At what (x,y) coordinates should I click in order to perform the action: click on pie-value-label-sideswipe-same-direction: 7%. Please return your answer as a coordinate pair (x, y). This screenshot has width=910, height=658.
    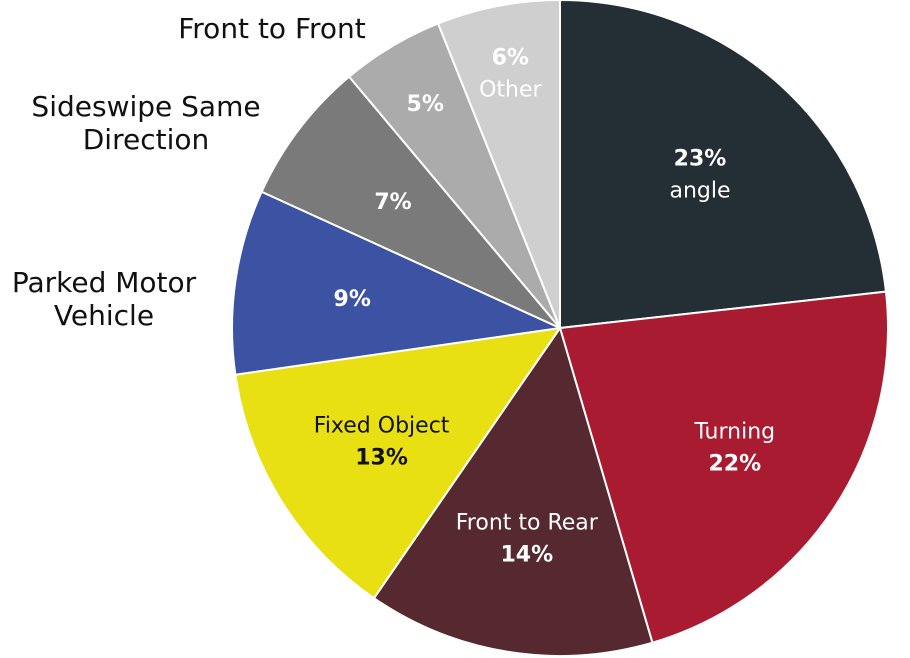
    Looking at the image, I should click on (392, 202).